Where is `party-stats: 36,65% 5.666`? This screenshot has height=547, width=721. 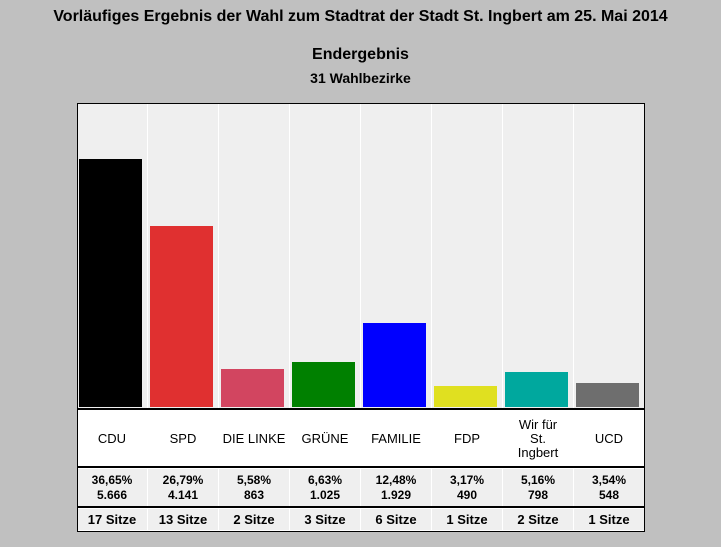
party-stats: 36,65% 5.666 is located at coordinates (112, 488).